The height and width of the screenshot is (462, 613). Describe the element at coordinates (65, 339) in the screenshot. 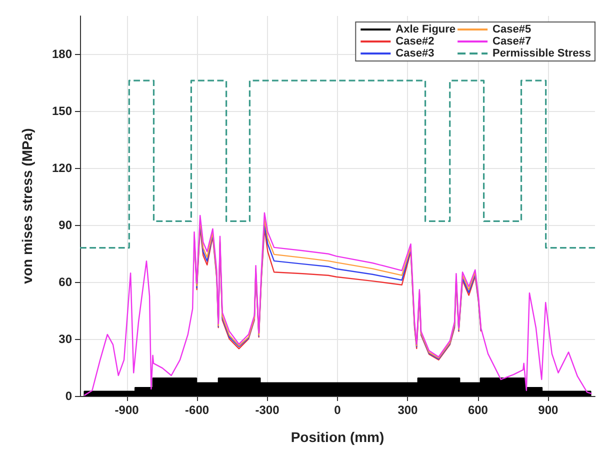

I see `y-tick-label: 30` at that location.